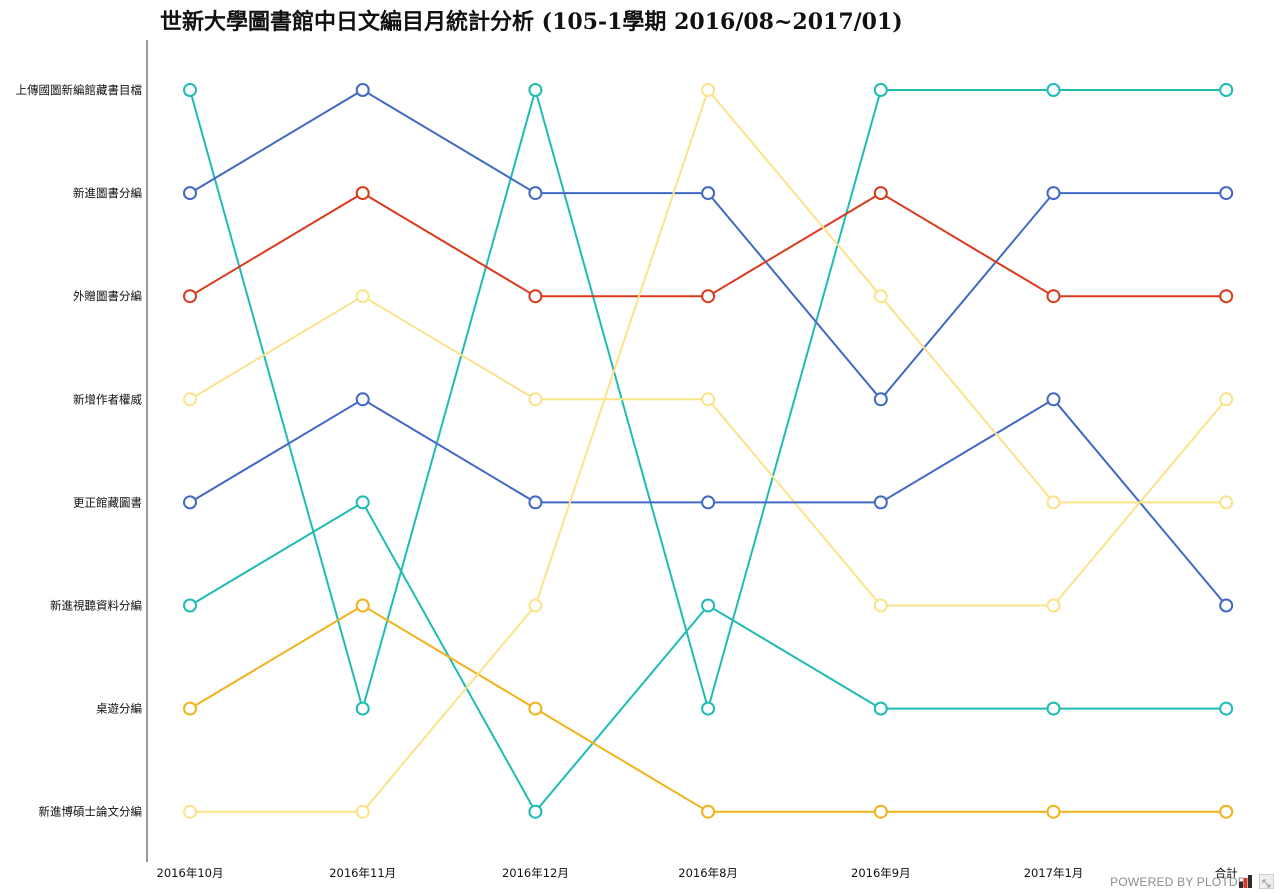 The image size is (1280, 894). I want to click on x-tick-label: 2016年8月, so click(708, 873).